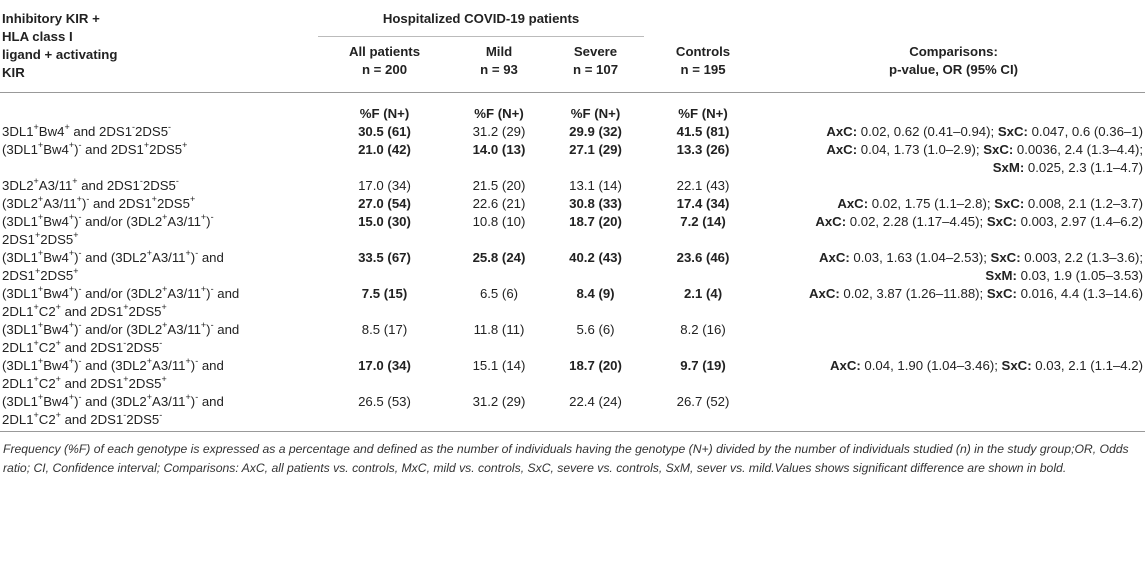 Image resolution: width=1145 pixels, height=573 pixels. I want to click on header-controls-n: n = 195, so click(703, 69).